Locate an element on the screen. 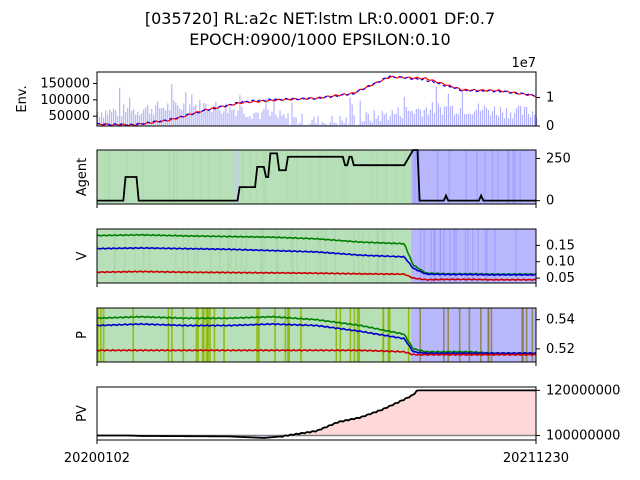 This screenshot has height=480, width=640. volume-bars is located at coordinates (317, 105).